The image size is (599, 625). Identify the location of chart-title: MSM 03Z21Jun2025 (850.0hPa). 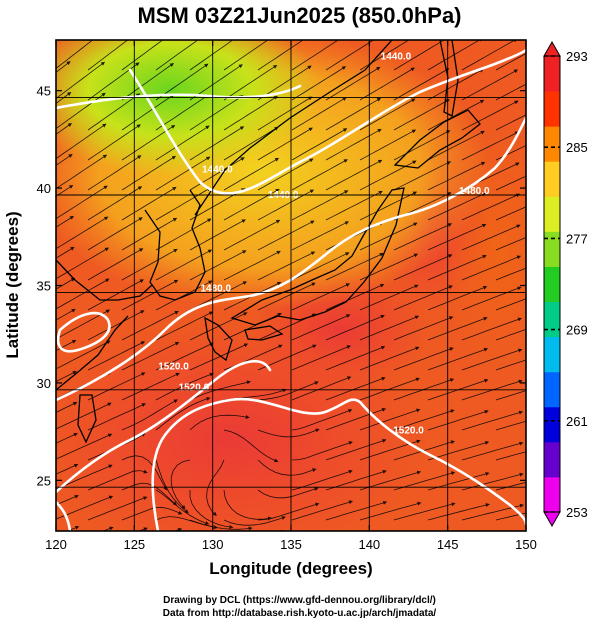
(299, 15).